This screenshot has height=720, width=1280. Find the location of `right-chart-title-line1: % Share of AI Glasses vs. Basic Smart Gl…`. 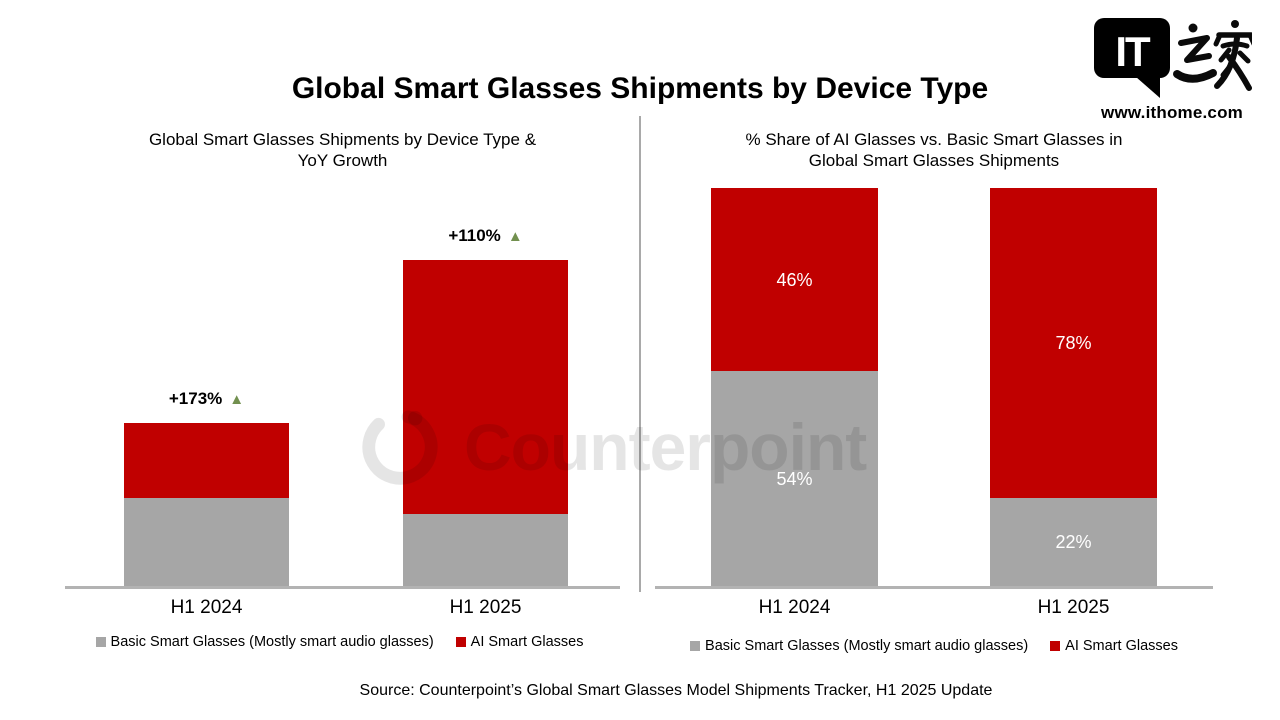

right-chart-title-line1: % Share of AI Glasses vs. Basic Smart Gl… is located at coordinates (934, 139).